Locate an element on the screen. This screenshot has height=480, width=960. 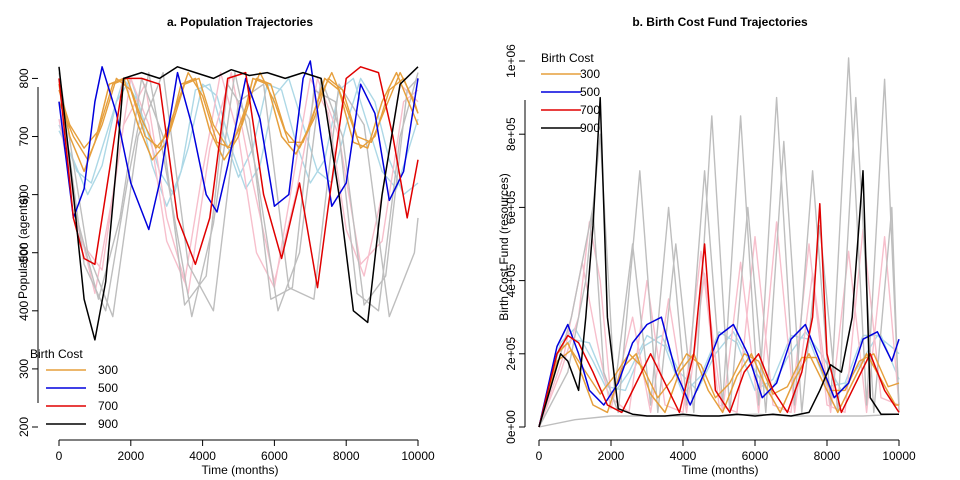
panel-b-legend-label-500: 500 is located at coordinates (590, 92).